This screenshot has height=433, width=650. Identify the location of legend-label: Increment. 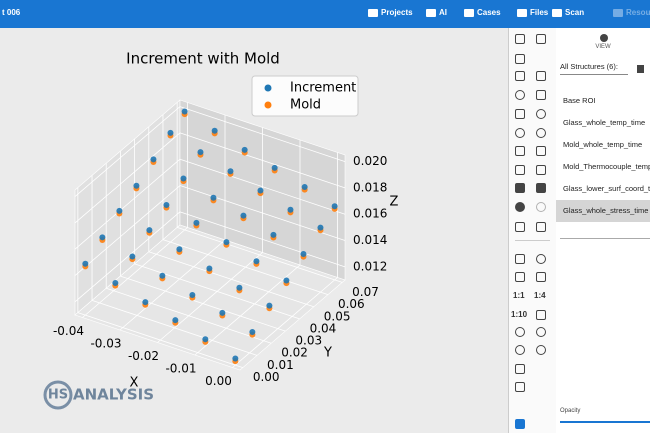
(323, 88).